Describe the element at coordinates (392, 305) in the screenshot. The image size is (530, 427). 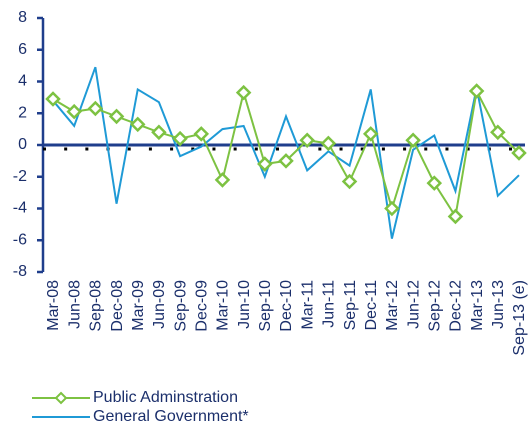
I see `x-tick-label: Mar-12` at that location.